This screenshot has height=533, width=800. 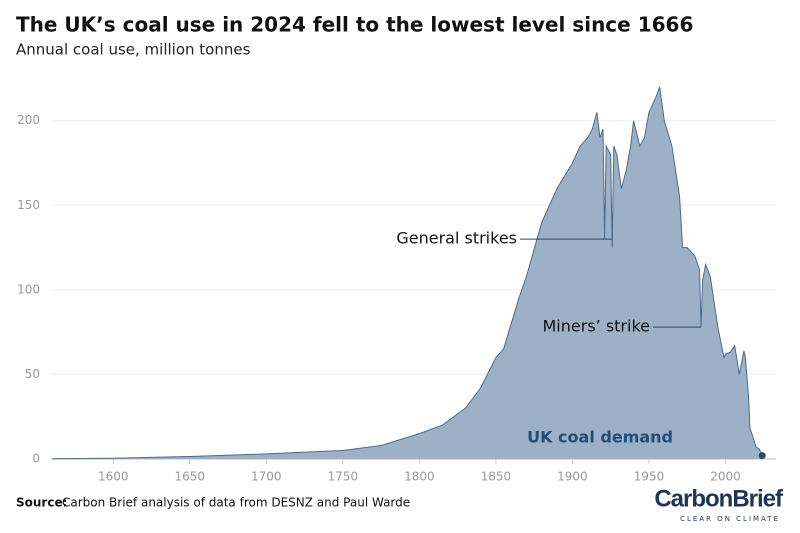 I want to click on x-tick-label: 1800, so click(x=419, y=477).